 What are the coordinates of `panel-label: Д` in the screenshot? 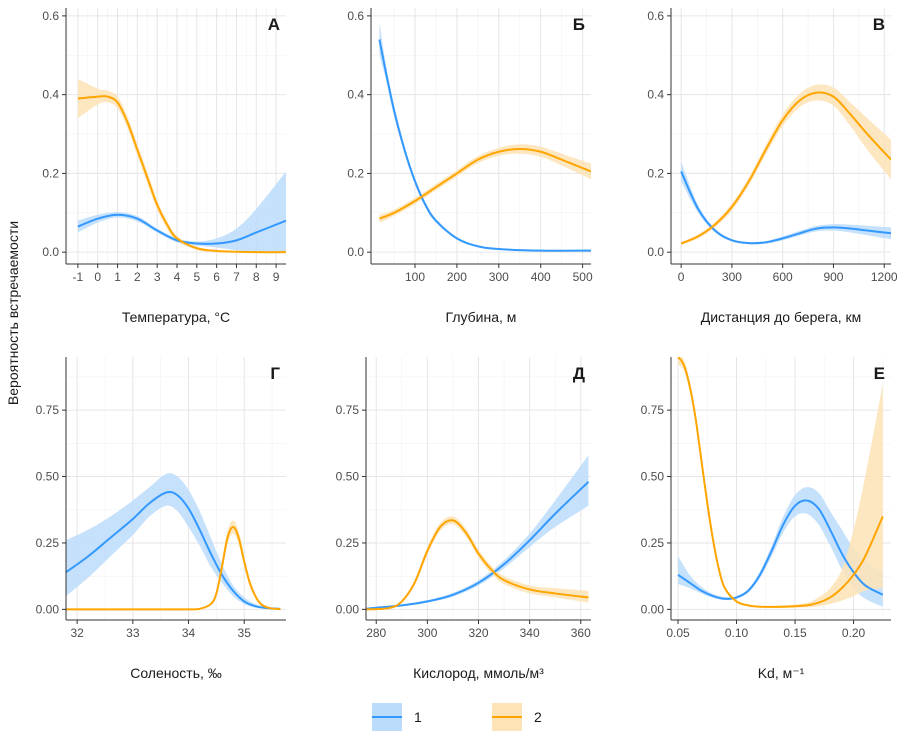 It's located at (579, 373).